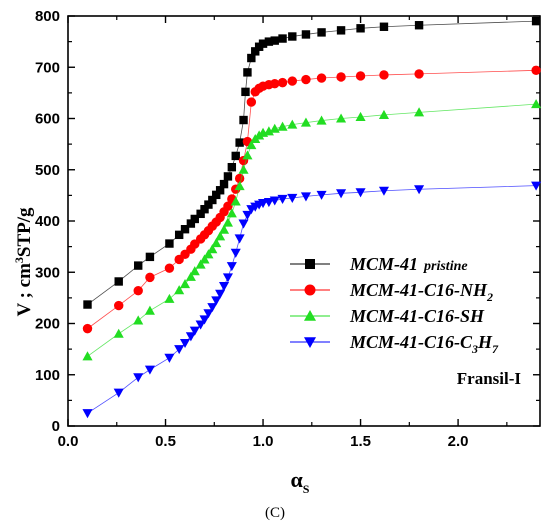 The width and height of the screenshot is (550, 527). Describe the element at coordinates (47, 16) in the screenshot. I see `y-tick-label: 800` at that location.